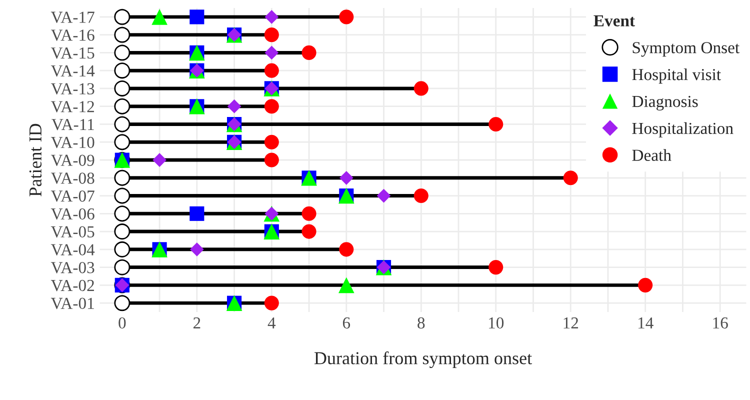  What do you see at coordinates (665, 103) in the screenshot?
I see `legend-label: Diagnosis` at bounding box center [665, 103].